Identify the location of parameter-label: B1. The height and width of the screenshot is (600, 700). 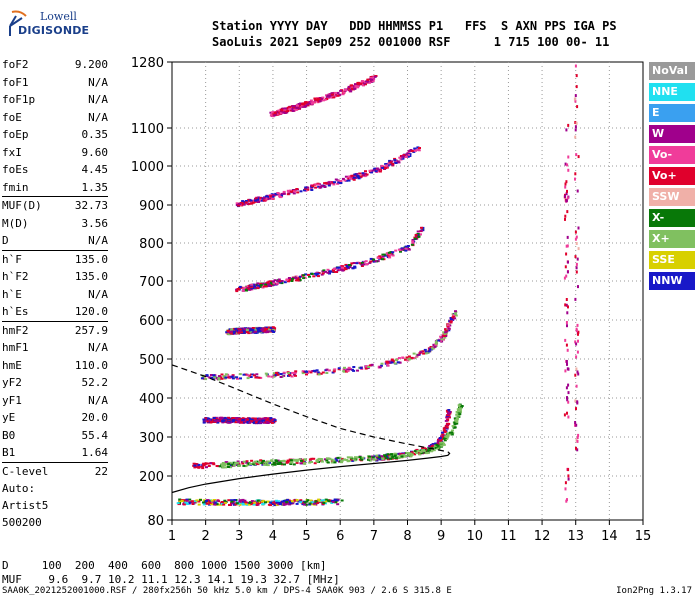
(9, 452).